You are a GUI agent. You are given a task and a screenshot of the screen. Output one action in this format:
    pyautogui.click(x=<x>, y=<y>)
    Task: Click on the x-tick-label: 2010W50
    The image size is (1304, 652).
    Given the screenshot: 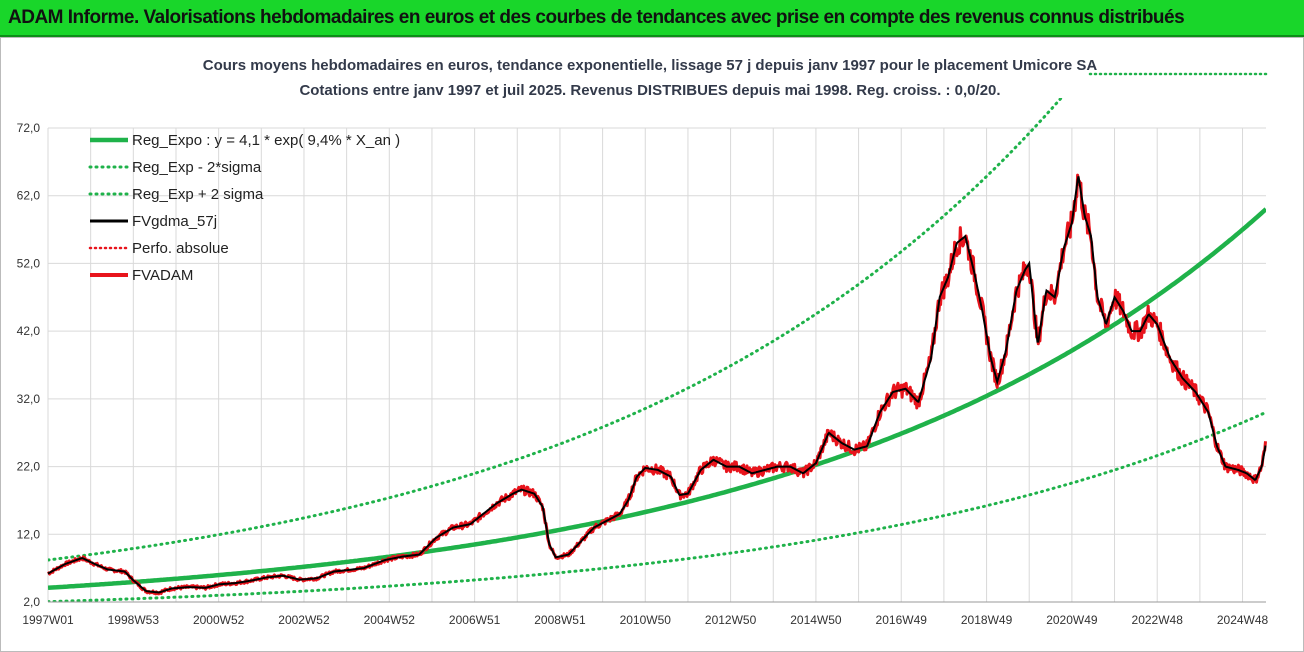 What is the action you would take?
    pyautogui.click(x=646, y=620)
    